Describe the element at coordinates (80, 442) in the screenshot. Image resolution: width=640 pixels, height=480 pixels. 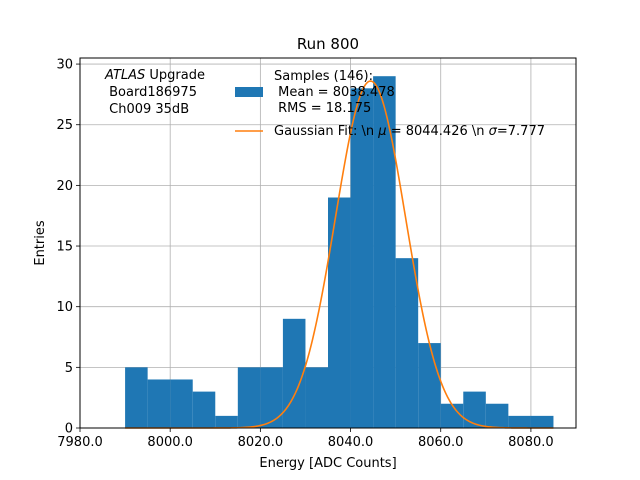
I see `x-tick-label: 7980.0` at that location.